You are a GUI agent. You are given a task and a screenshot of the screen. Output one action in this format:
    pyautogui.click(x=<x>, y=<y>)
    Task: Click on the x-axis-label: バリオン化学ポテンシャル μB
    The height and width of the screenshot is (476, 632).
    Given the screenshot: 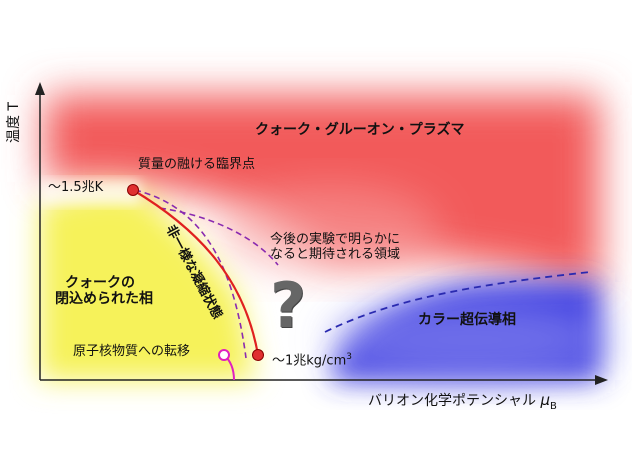 What is the action you would take?
    pyautogui.click(x=462, y=401)
    